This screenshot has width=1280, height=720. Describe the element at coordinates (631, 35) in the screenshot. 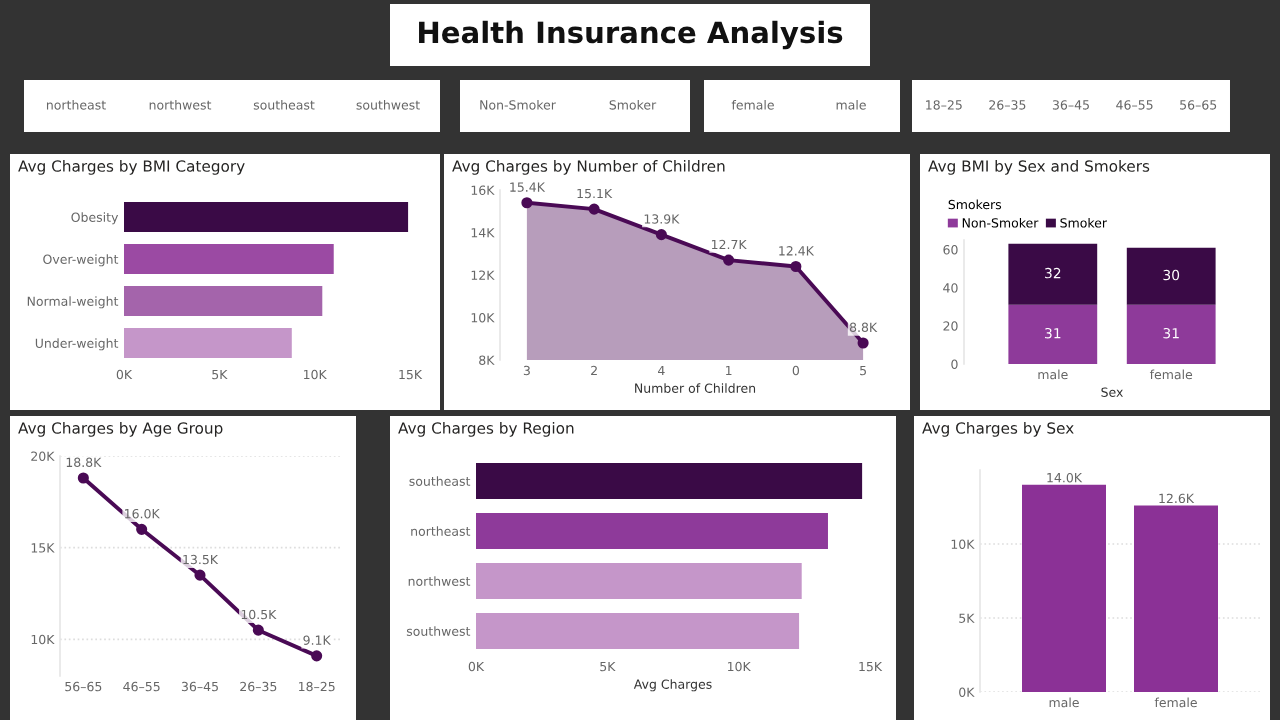

I see `text: Health Insurance Analysis` at that location.